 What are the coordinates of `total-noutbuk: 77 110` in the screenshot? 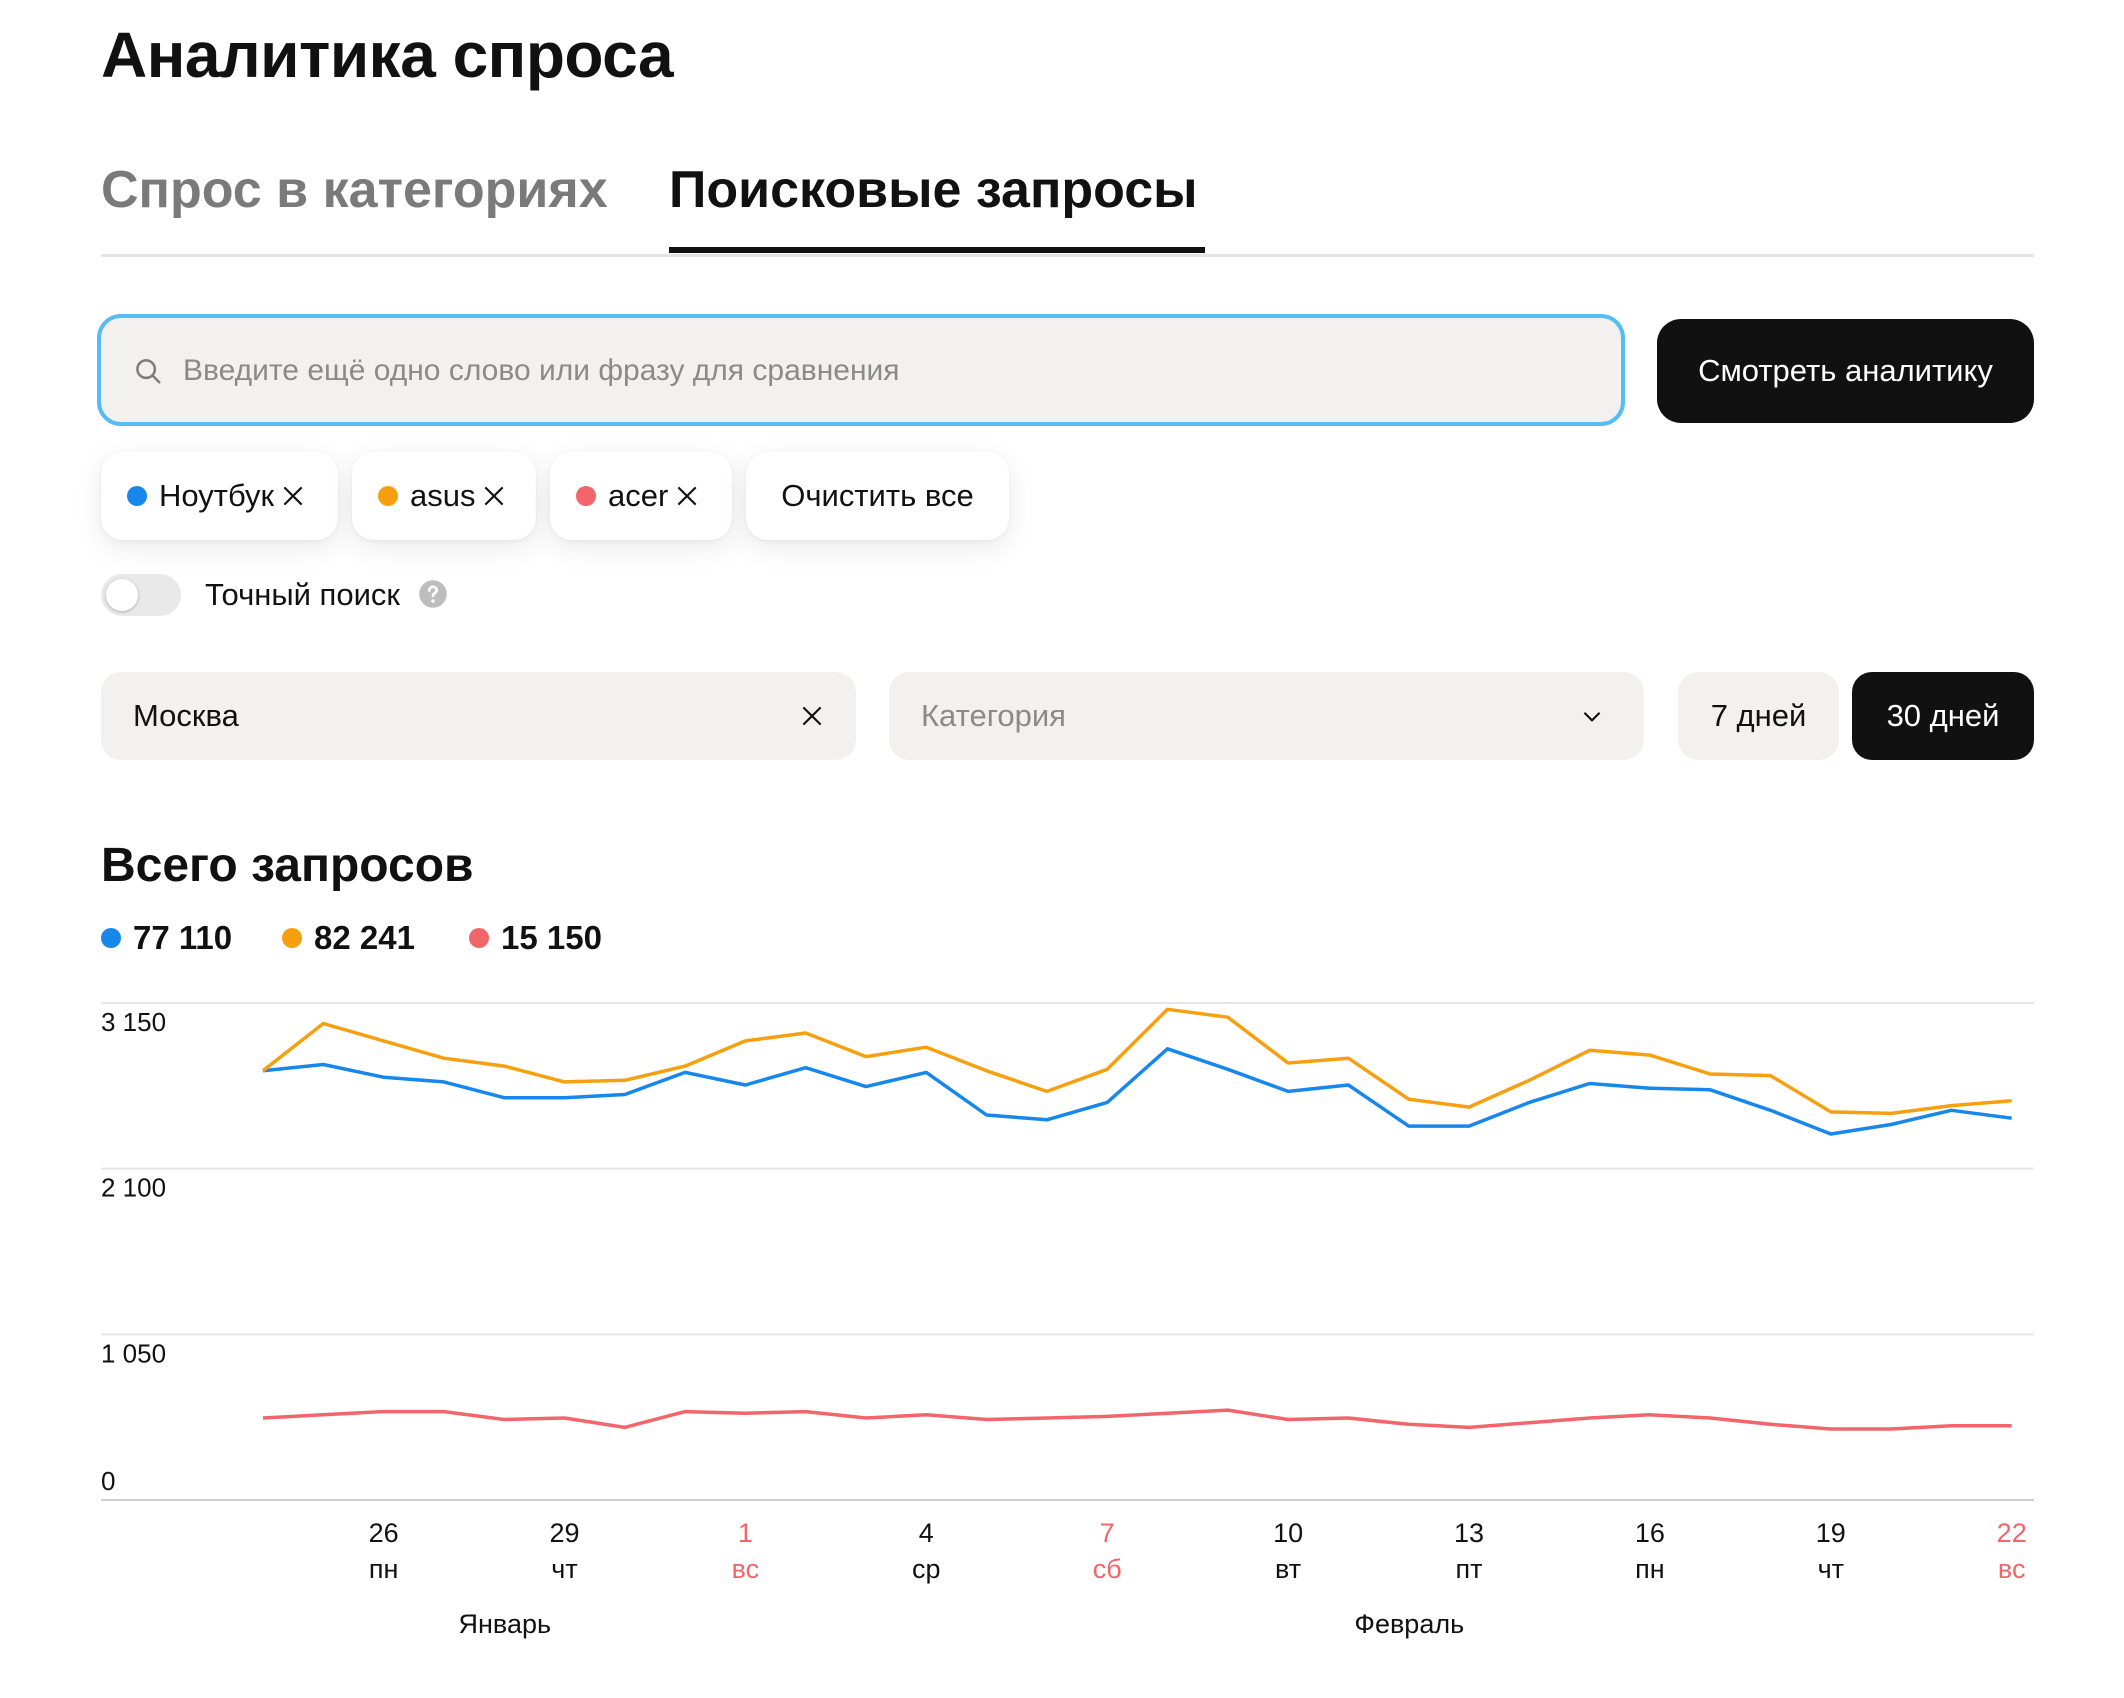 It's located at (166, 938).